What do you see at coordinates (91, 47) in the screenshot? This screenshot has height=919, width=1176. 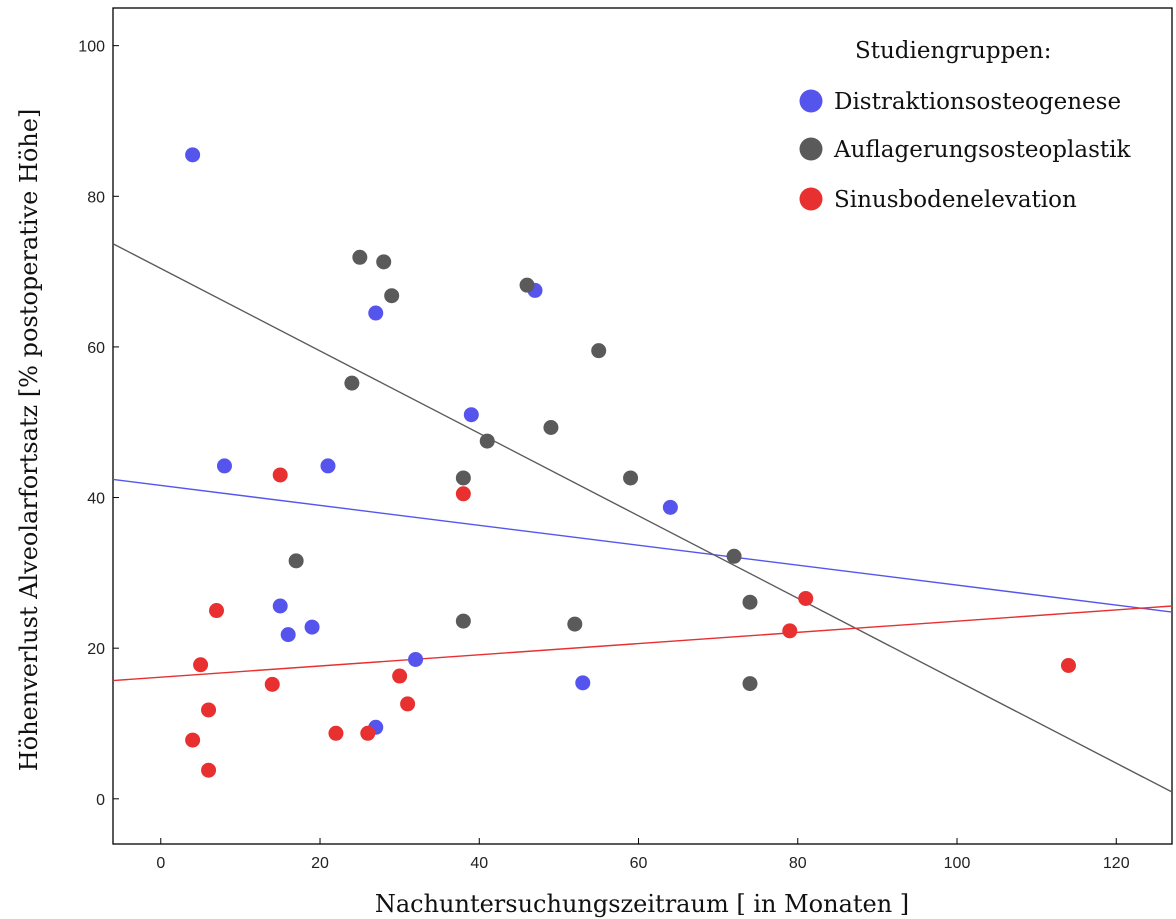 I see `y-tick-label: 100` at bounding box center [91, 47].